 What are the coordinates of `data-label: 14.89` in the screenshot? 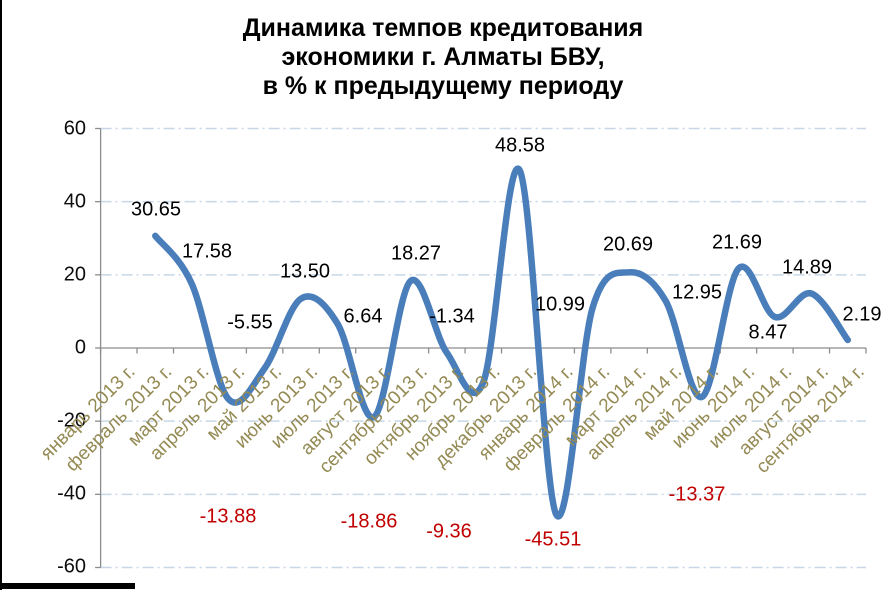 It's located at (807, 267).